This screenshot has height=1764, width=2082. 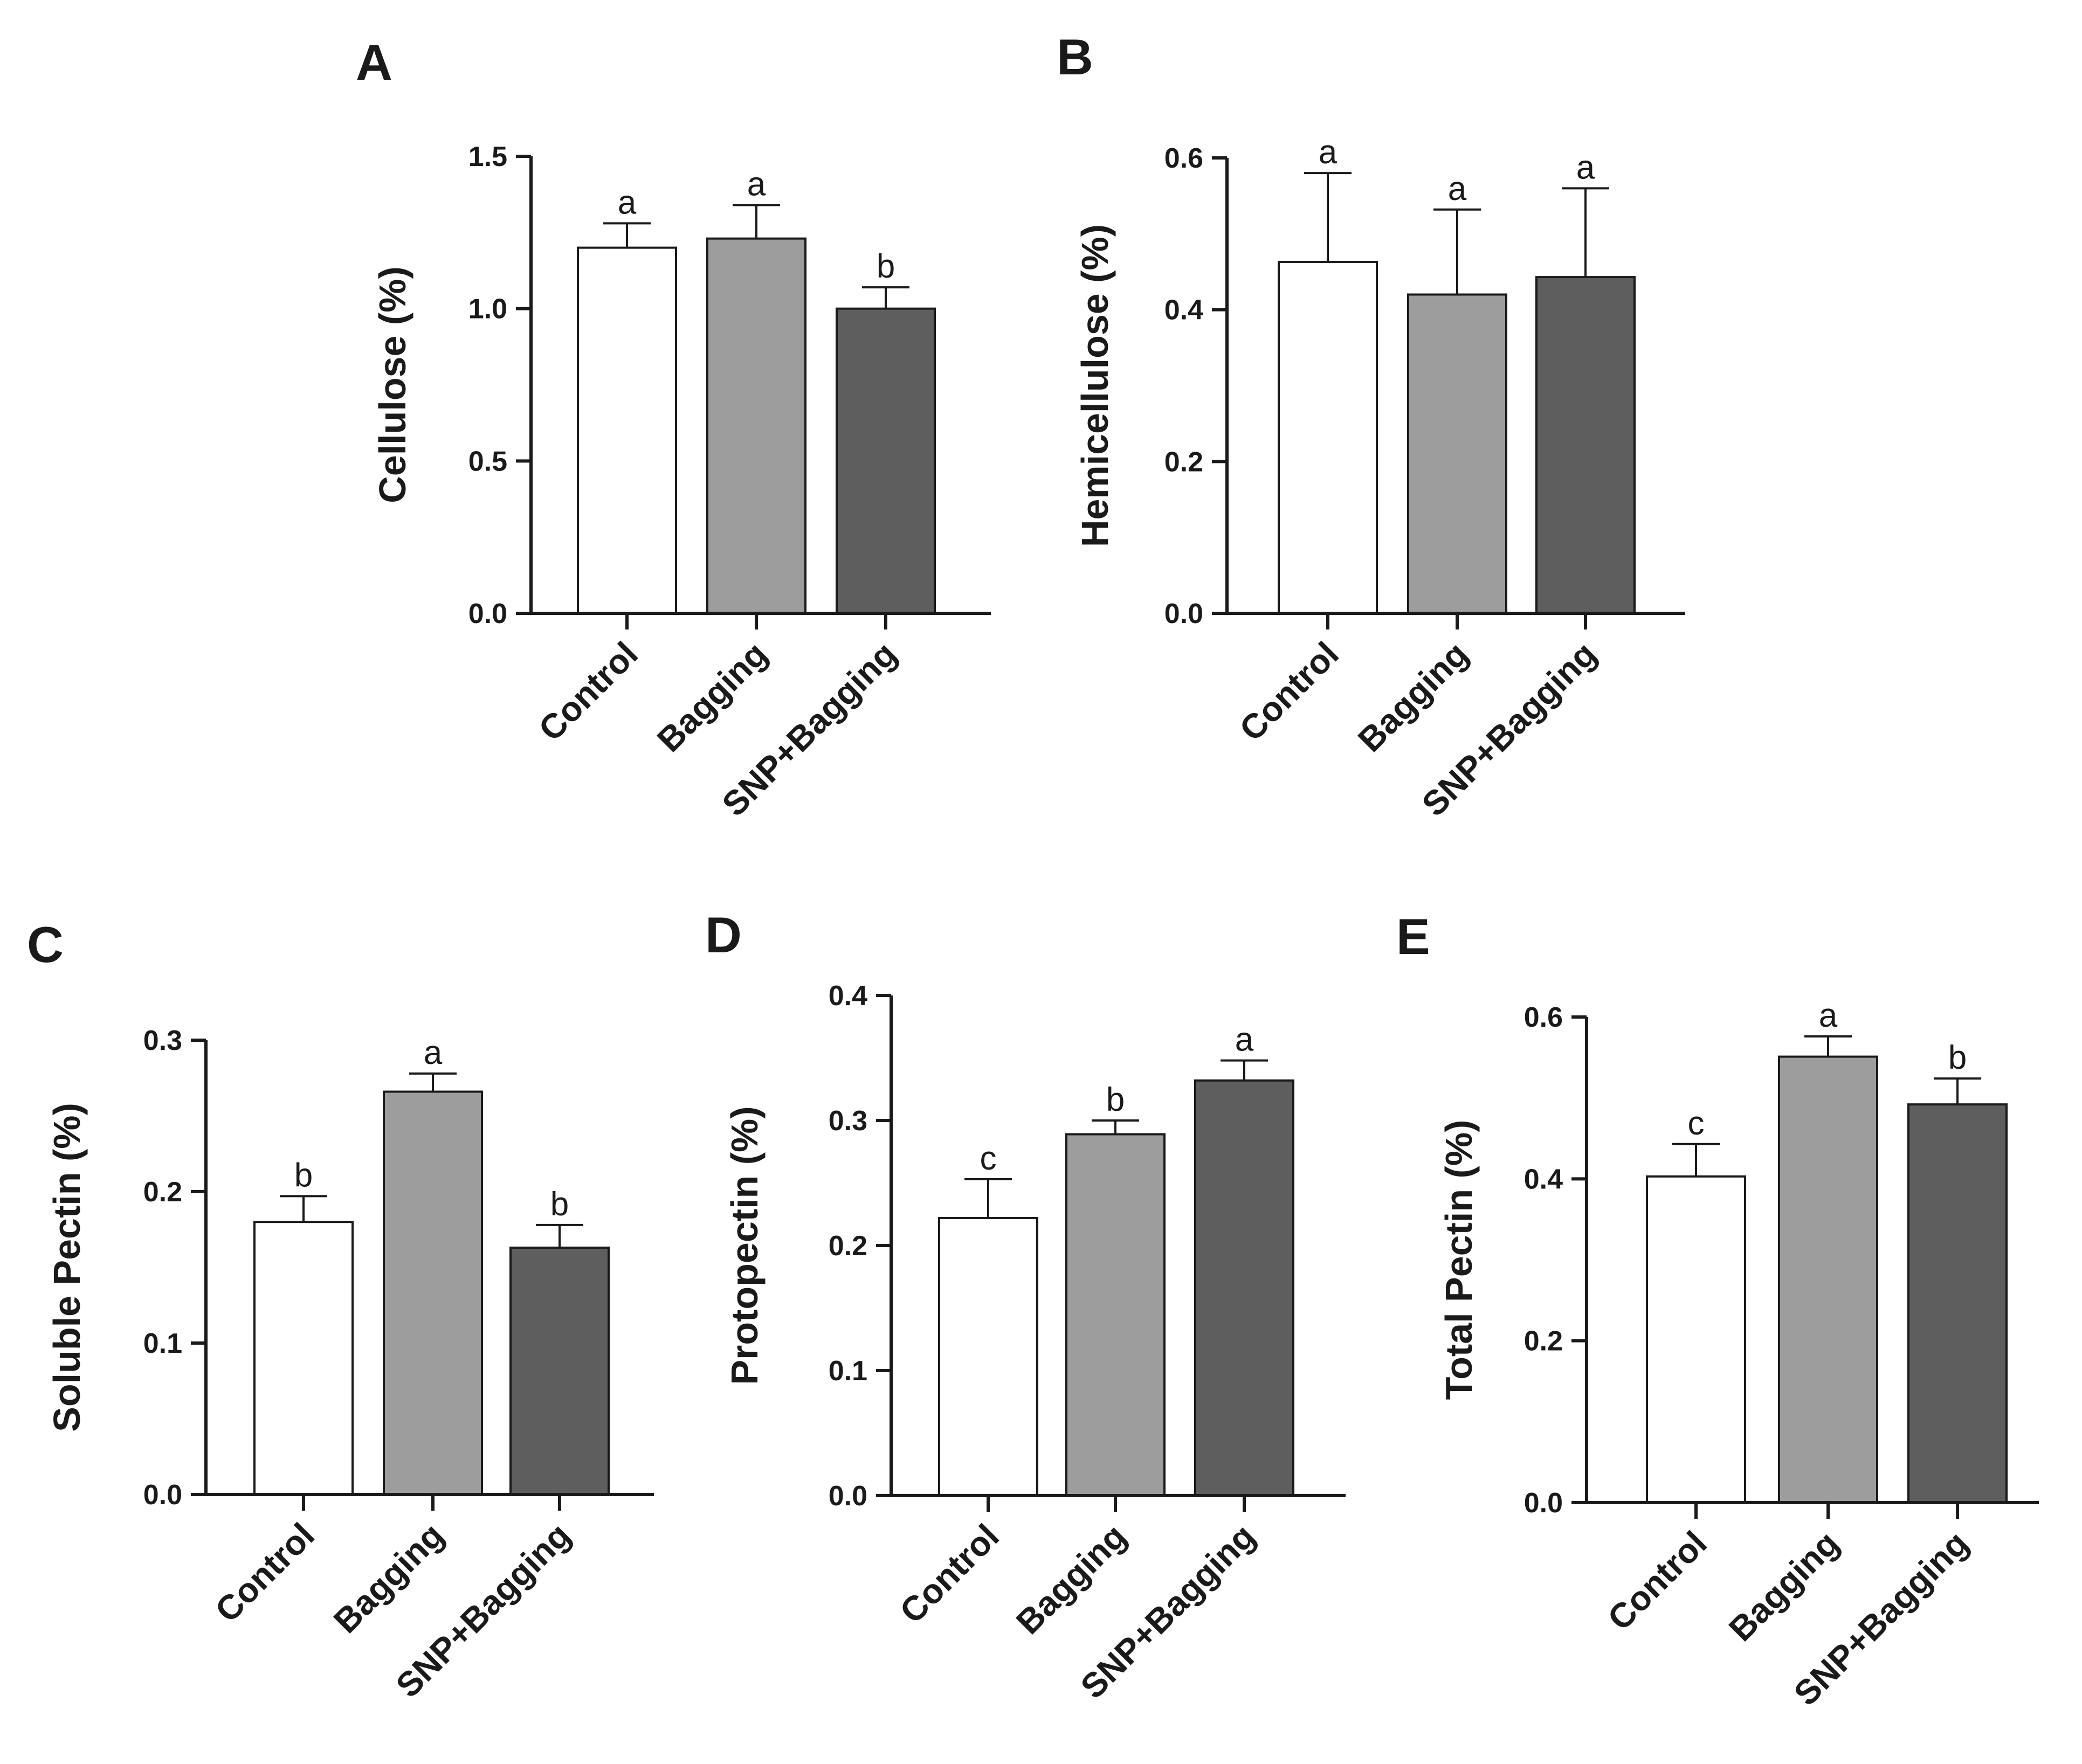 I want to click on panel-d-ylabel: Protopectin (%), so click(x=745, y=1245).